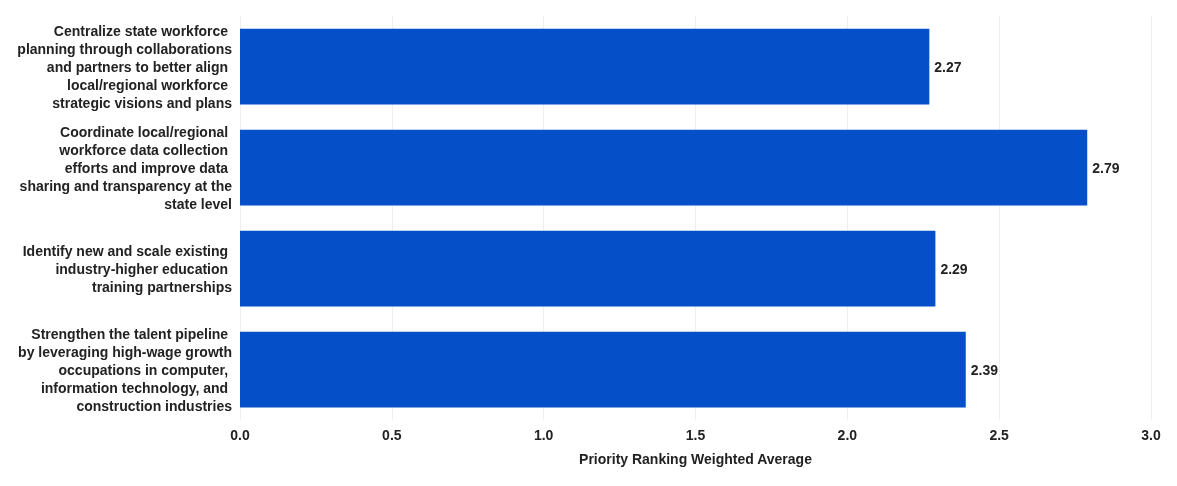  Describe the element at coordinates (240, 435) in the screenshot. I see `x-tick-label: 0.0` at that location.